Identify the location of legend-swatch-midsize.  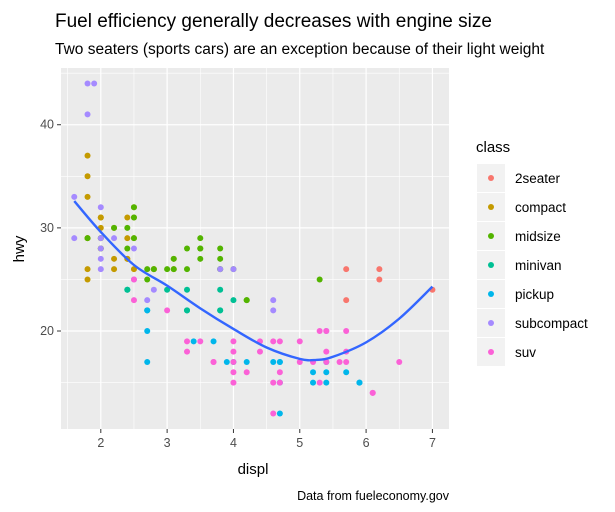
(491, 236).